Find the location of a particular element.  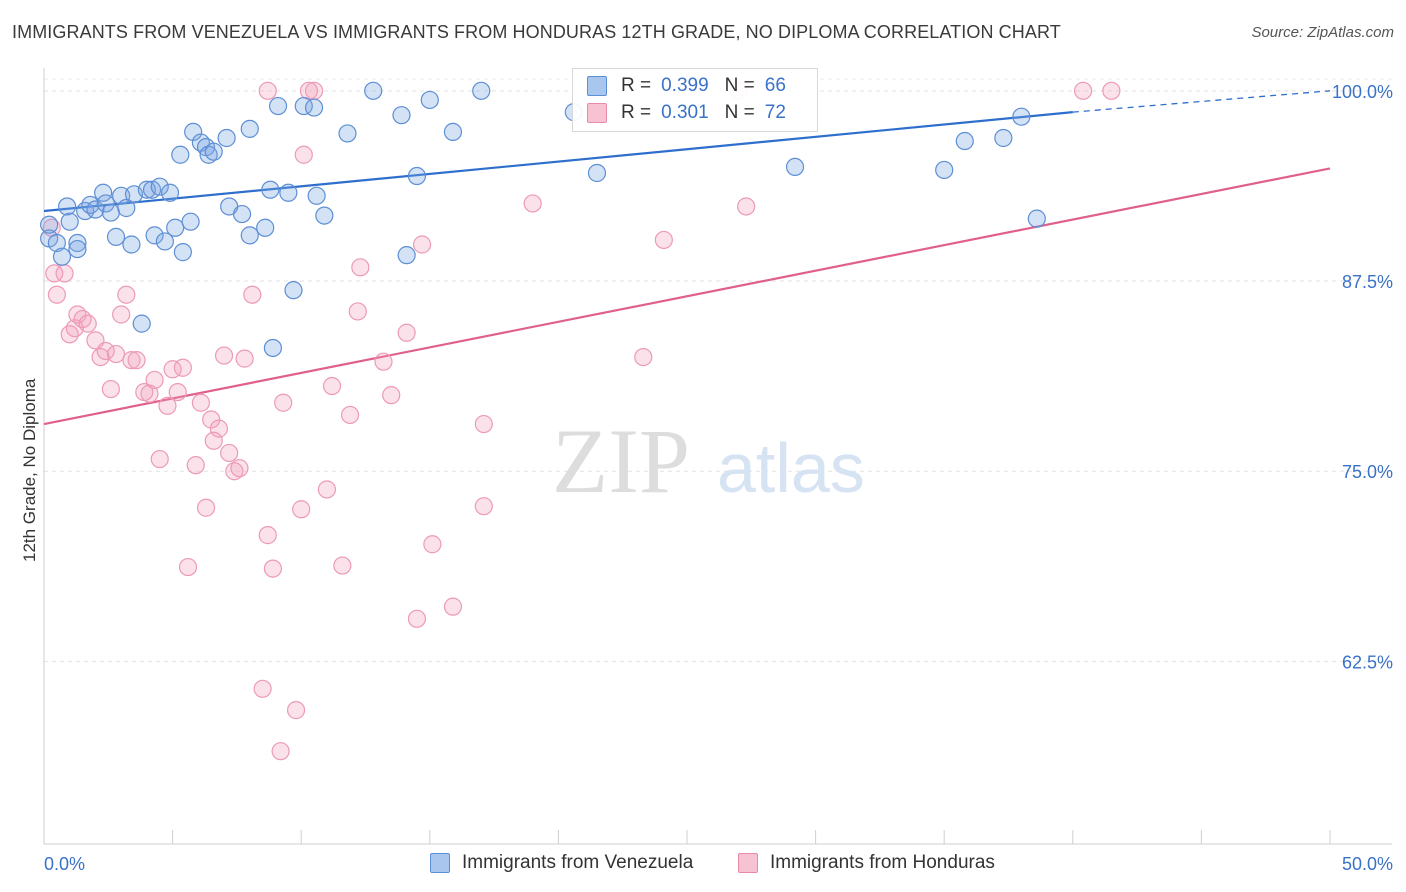

watermark: ZIP atlas is located at coordinates (708, 461).